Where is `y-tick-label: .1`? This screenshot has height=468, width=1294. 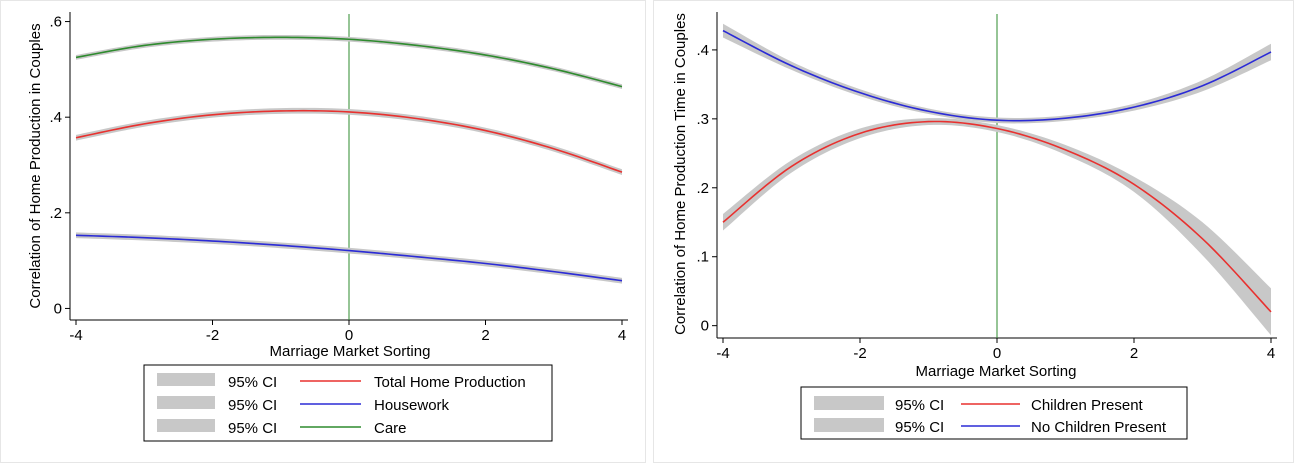
y-tick-label: .1 is located at coordinates (702, 257).